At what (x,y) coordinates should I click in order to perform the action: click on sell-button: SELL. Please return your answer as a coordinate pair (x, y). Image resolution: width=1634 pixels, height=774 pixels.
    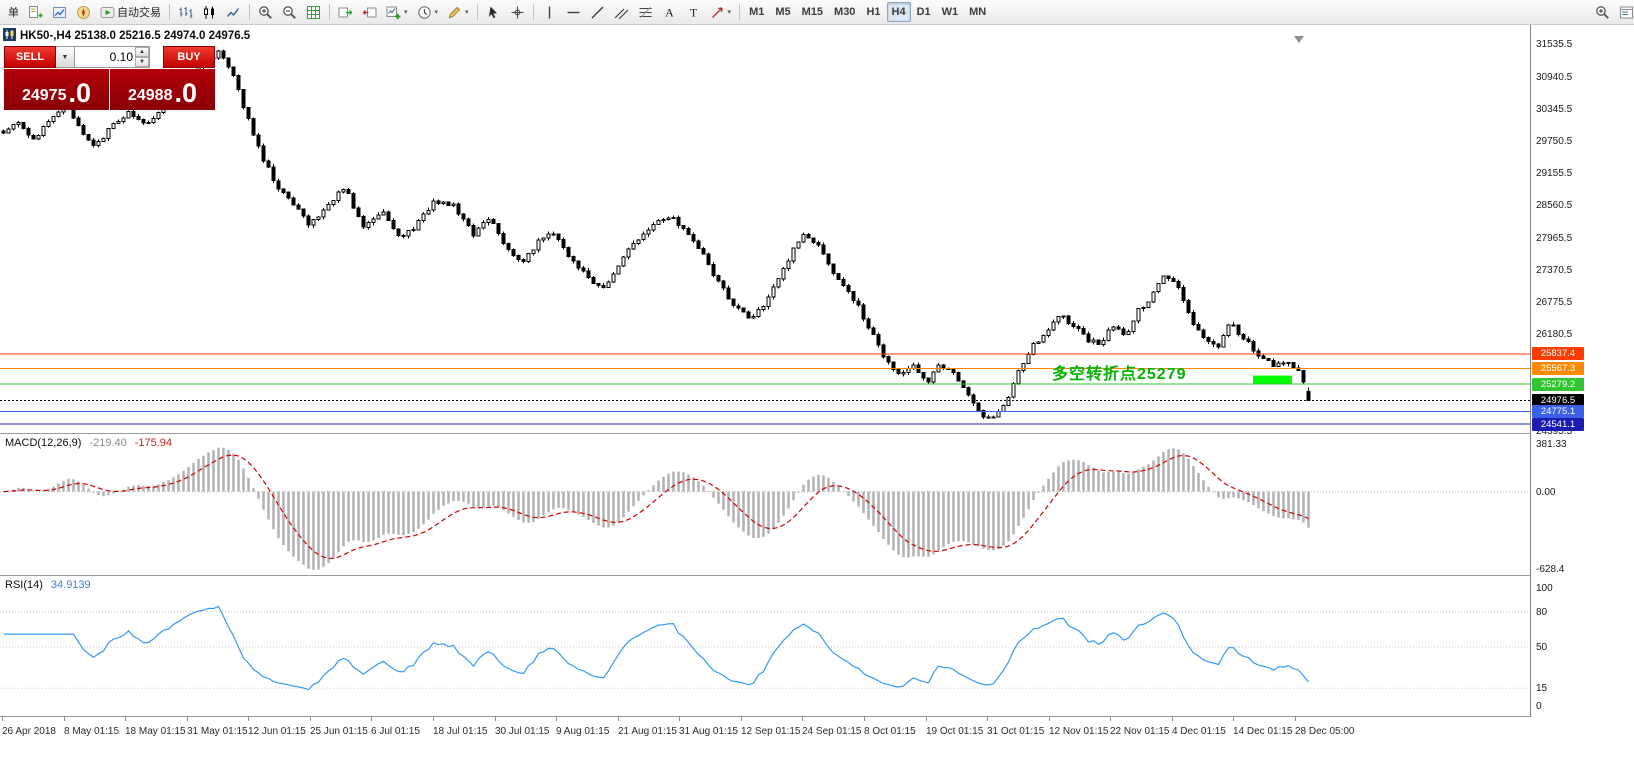
    Looking at the image, I should click on (30, 57).